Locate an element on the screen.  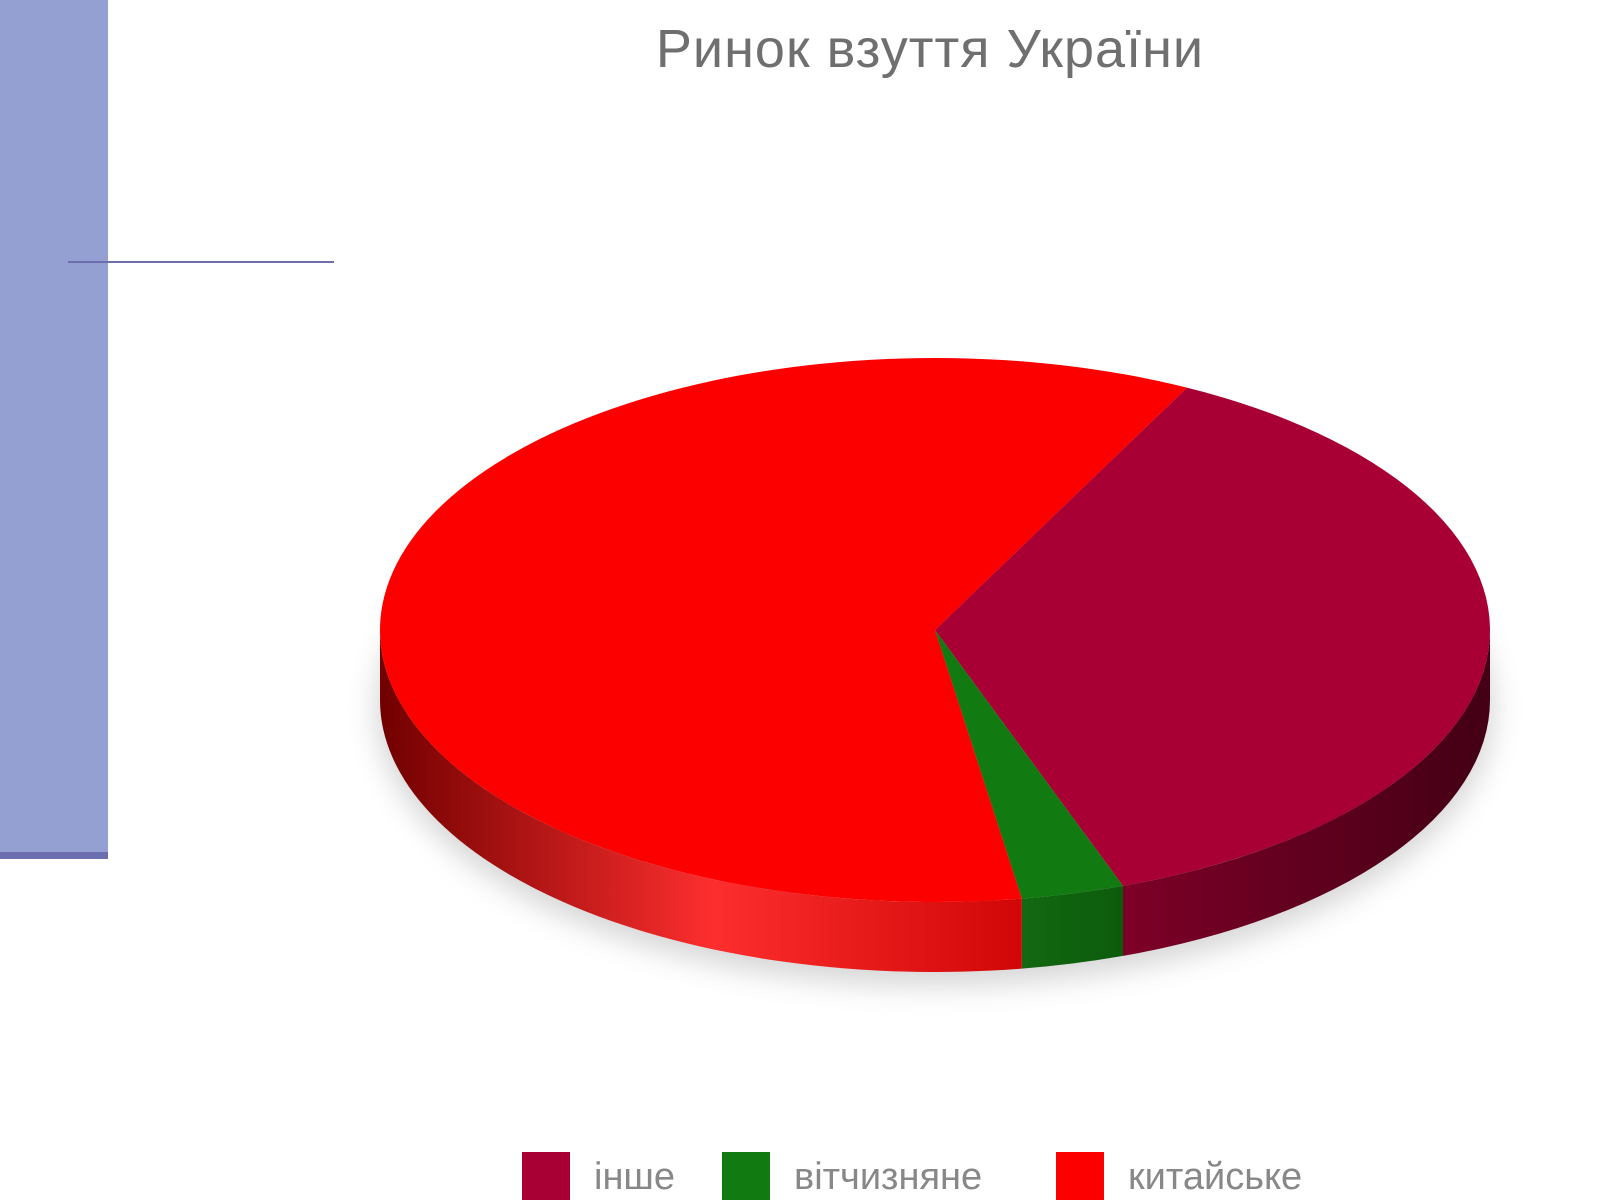
legend-swatch-domestic is located at coordinates (746, 1176).